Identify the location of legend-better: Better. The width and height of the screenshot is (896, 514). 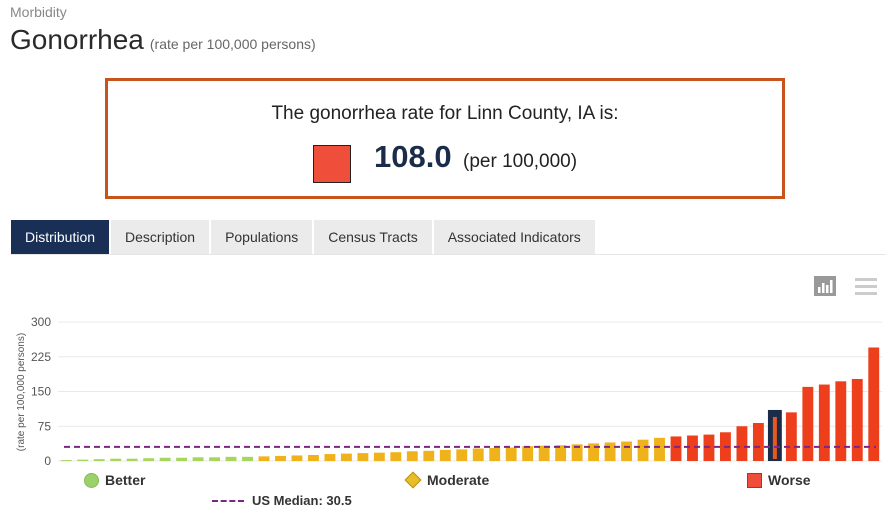
(114, 480).